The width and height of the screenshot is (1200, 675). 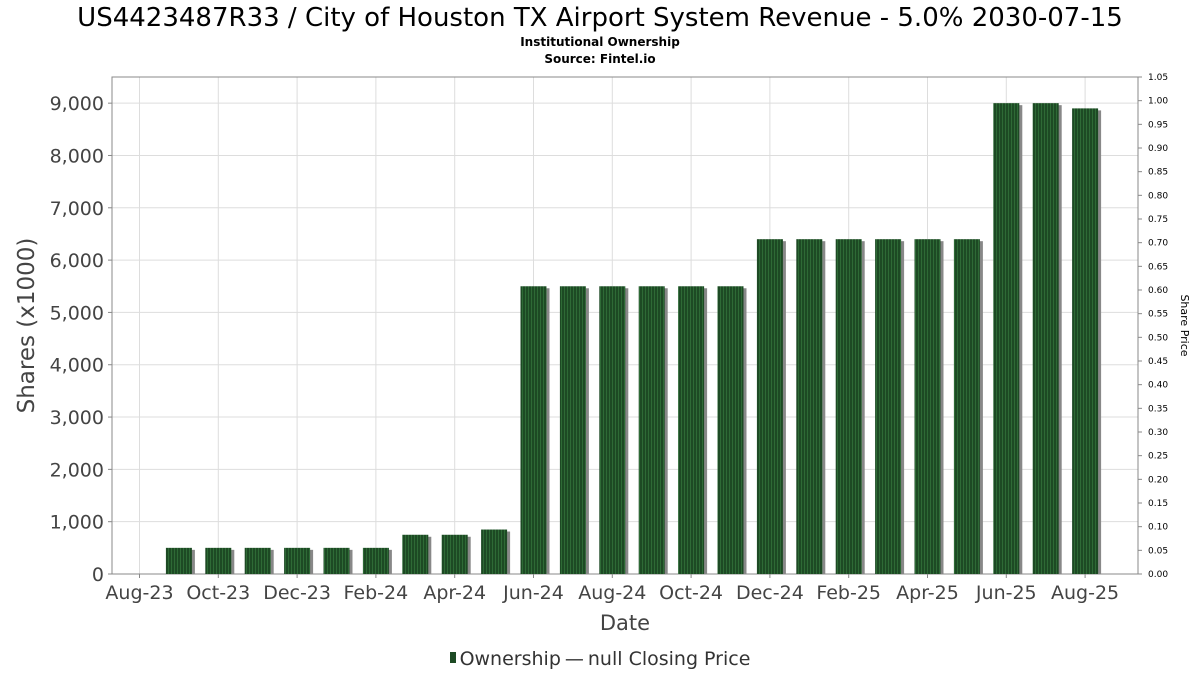 I want to click on y2-tick-label: 0.15, so click(x=1158, y=504).